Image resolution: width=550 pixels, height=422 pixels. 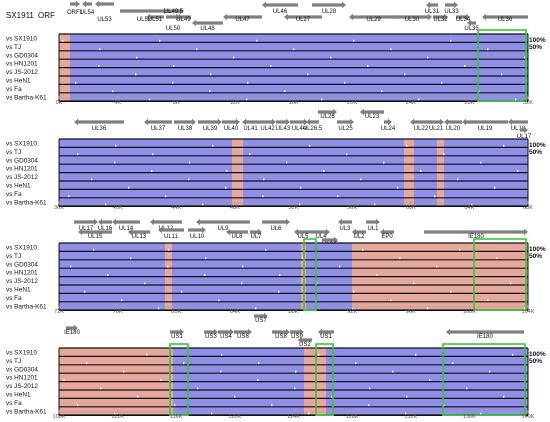 What do you see at coordinates (176, 103) in the screenshot?
I see `axis-tick-label: 8K` at bounding box center [176, 103].